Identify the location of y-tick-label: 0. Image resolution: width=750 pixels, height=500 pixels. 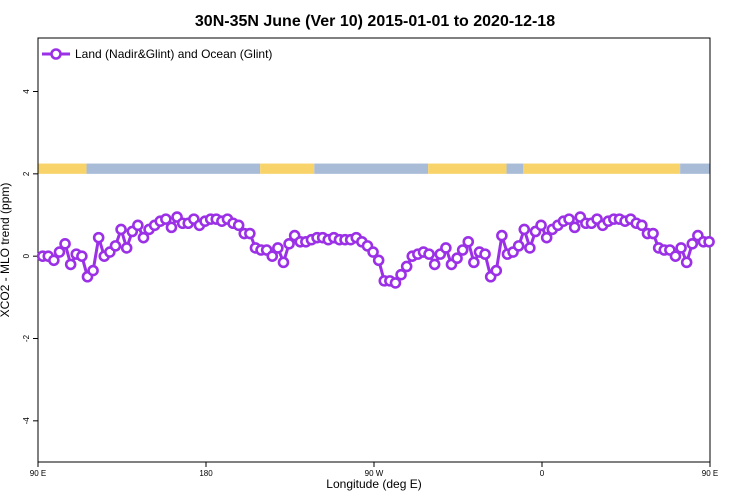
(26, 255).